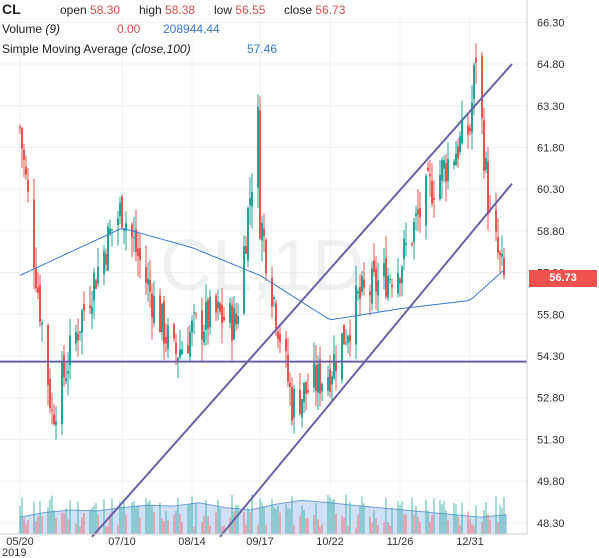 The height and width of the screenshot is (558, 599). Describe the element at coordinates (551, 440) in the screenshot. I see `y-tick-label: 51.30` at that location.